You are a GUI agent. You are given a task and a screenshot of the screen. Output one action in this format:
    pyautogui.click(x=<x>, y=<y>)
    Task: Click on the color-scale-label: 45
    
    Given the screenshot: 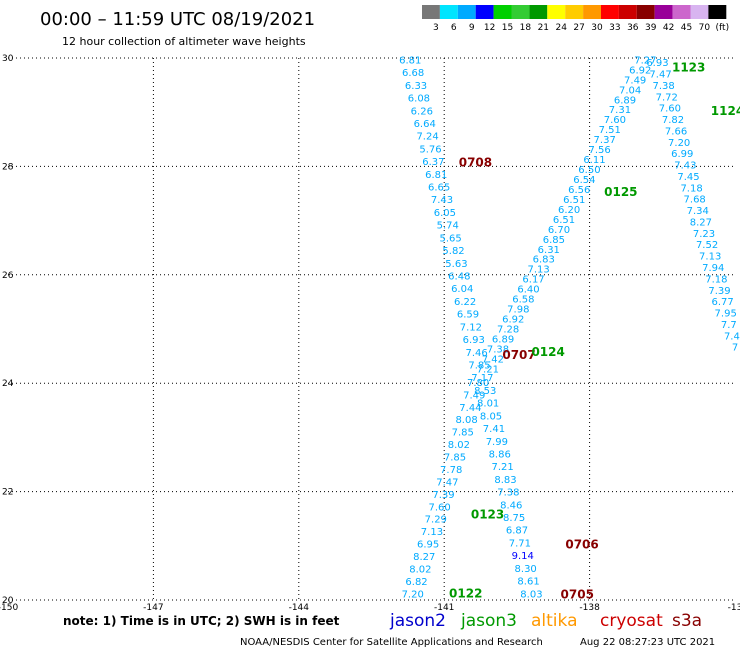 What is the action you would take?
    pyautogui.click(x=686, y=28)
    